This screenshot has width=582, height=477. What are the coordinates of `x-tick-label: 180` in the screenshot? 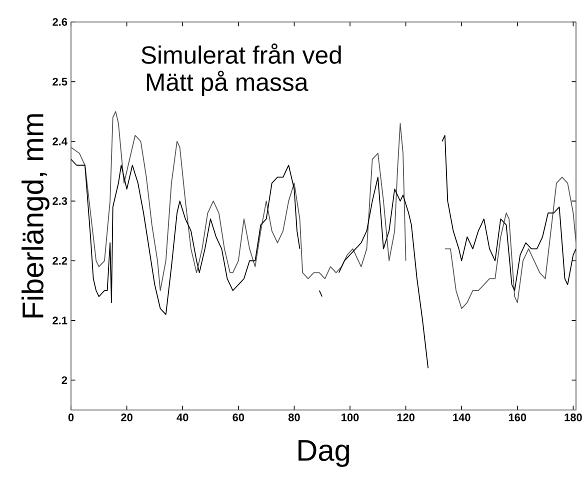 It's located at (573, 418).